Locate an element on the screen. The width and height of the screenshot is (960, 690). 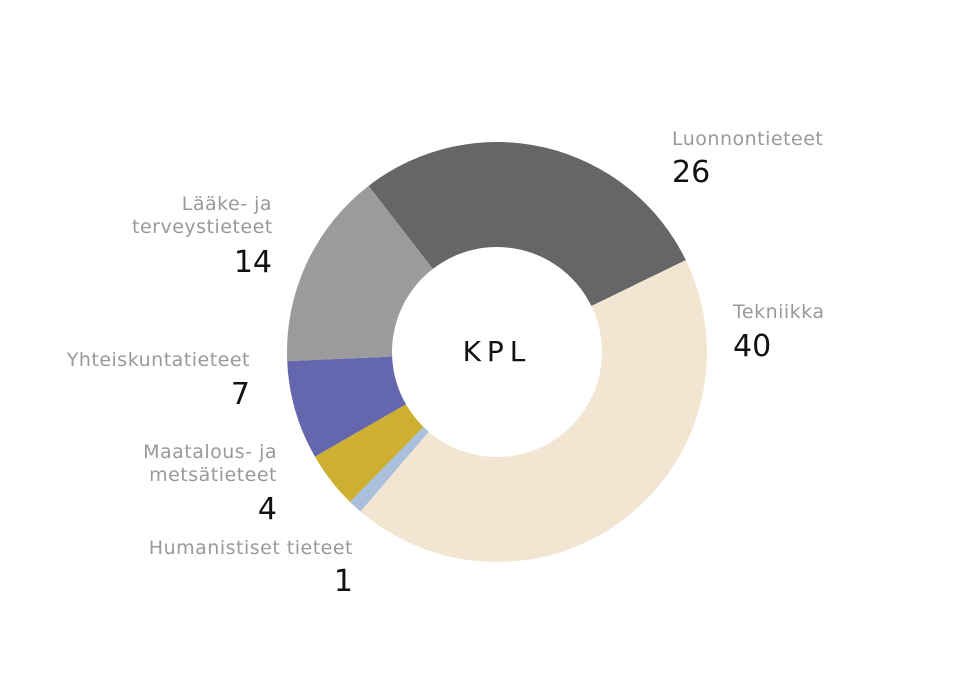
segment-label: Lääke- ja terveystieteet is located at coordinates (202, 215).